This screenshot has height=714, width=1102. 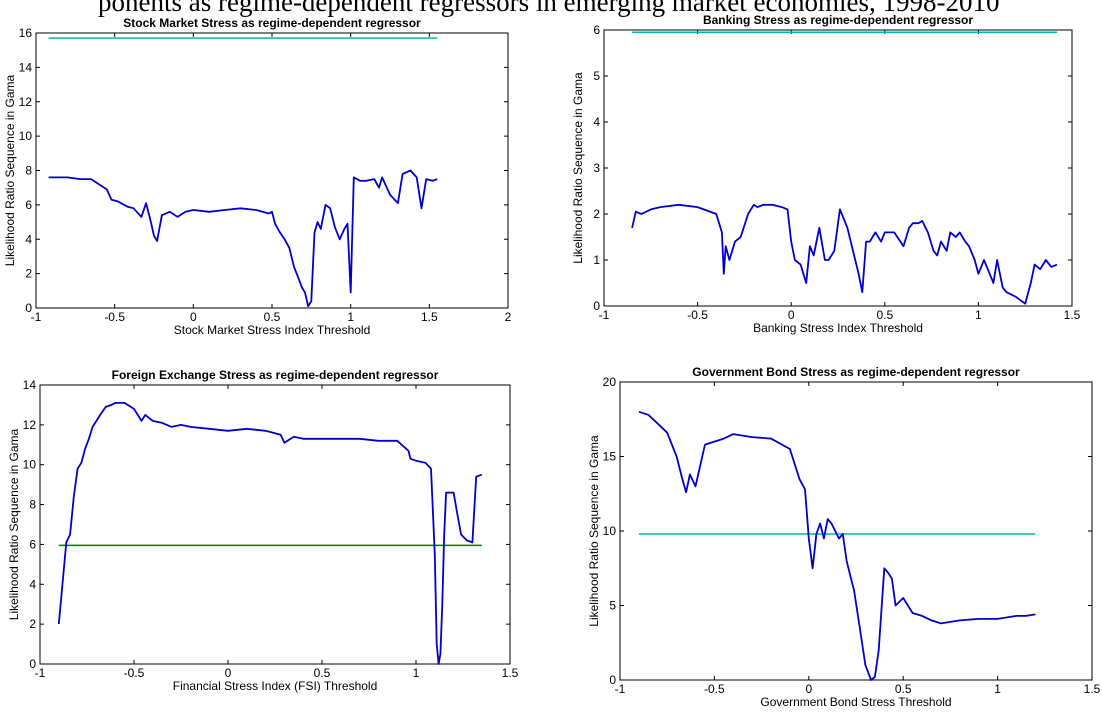 I want to click on x-axis-label: Banking Stress Index Threshold, so click(x=838, y=328).